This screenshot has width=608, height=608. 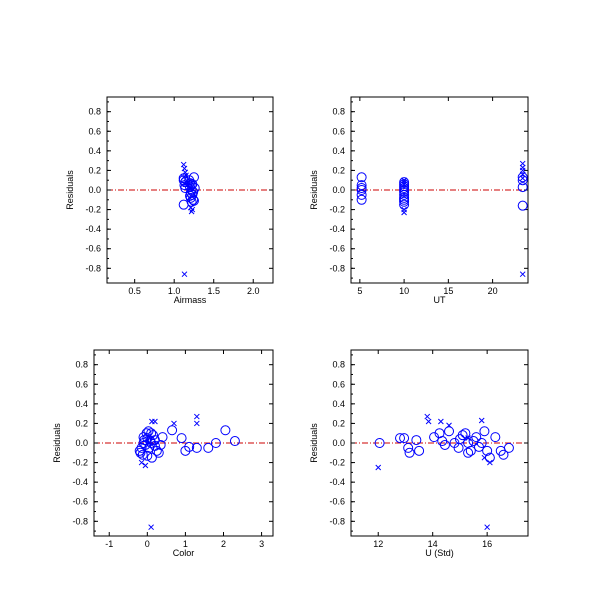 What do you see at coordinates (80, 502) in the screenshot?
I see `y-tick-label: -0.6` at bounding box center [80, 502].